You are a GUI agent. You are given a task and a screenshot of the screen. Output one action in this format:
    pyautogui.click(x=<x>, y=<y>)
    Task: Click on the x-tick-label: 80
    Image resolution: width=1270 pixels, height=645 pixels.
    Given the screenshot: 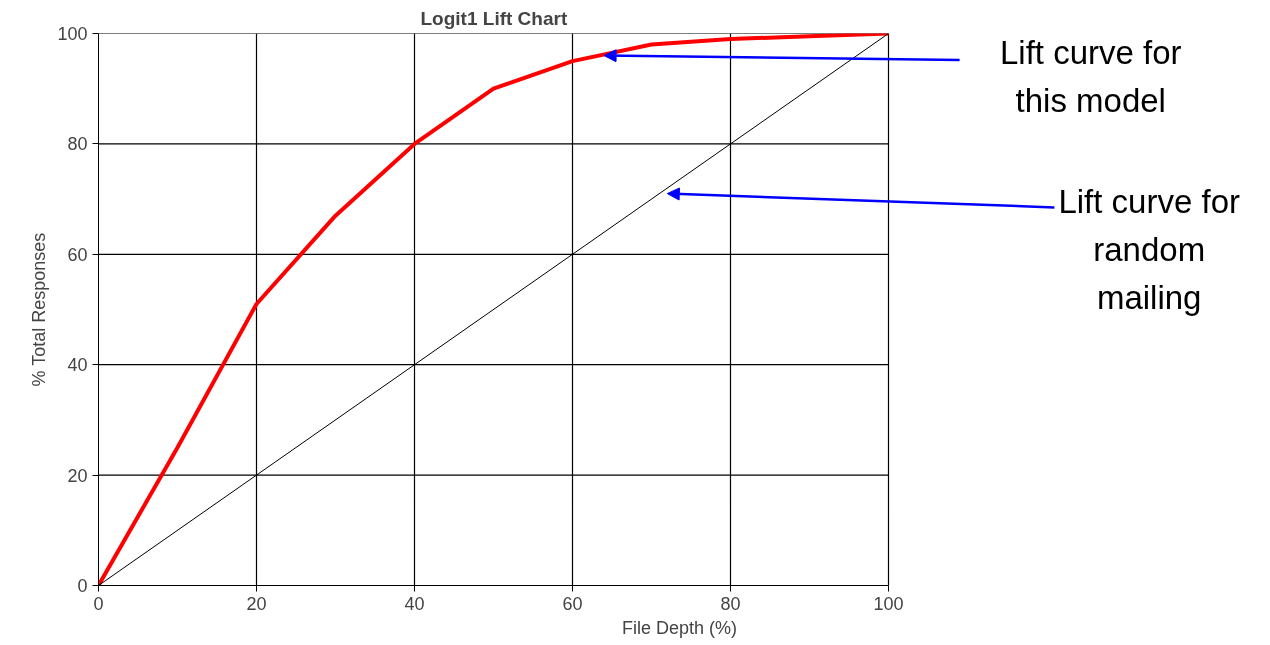 What is the action you would take?
    pyautogui.click(x=730, y=603)
    